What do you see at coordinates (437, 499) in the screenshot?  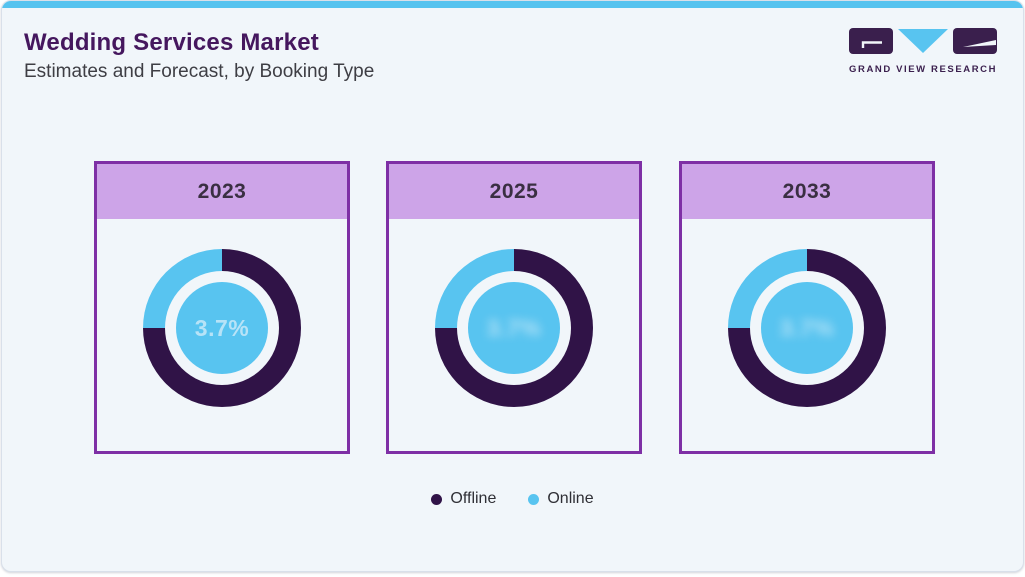 I see `offline-legend-dot-icon` at bounding box center [437, 499].